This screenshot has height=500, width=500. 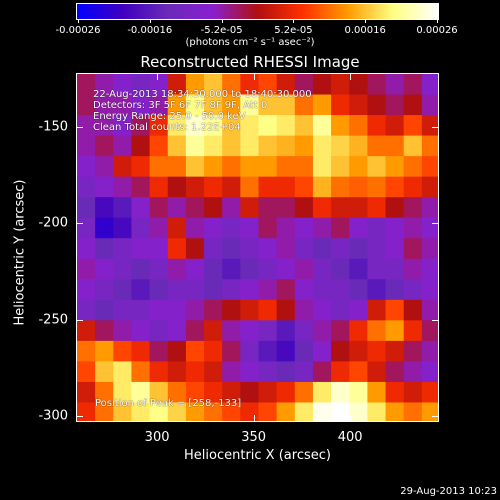 What do you see at coordinates (157, 437) in the screenshot?
I see `x-tick-label: 300` at bounding box center [157, 437].